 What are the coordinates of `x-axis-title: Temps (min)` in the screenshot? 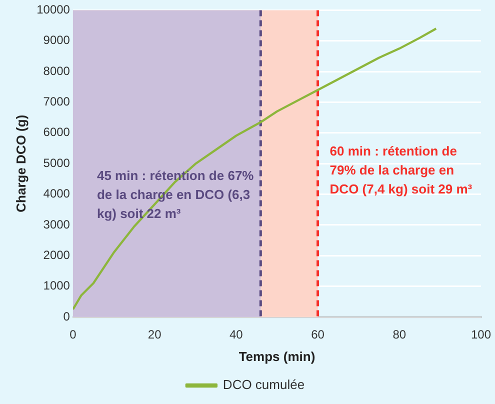 It's located at (277, 356).